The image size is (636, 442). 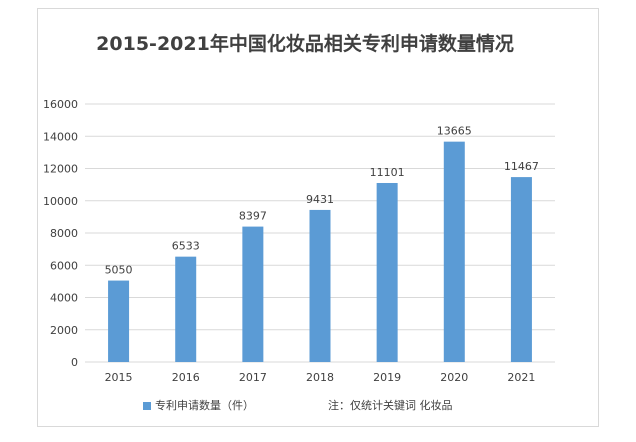 I want to click on x-tick-label: 2018, so click(x=320, y=377).